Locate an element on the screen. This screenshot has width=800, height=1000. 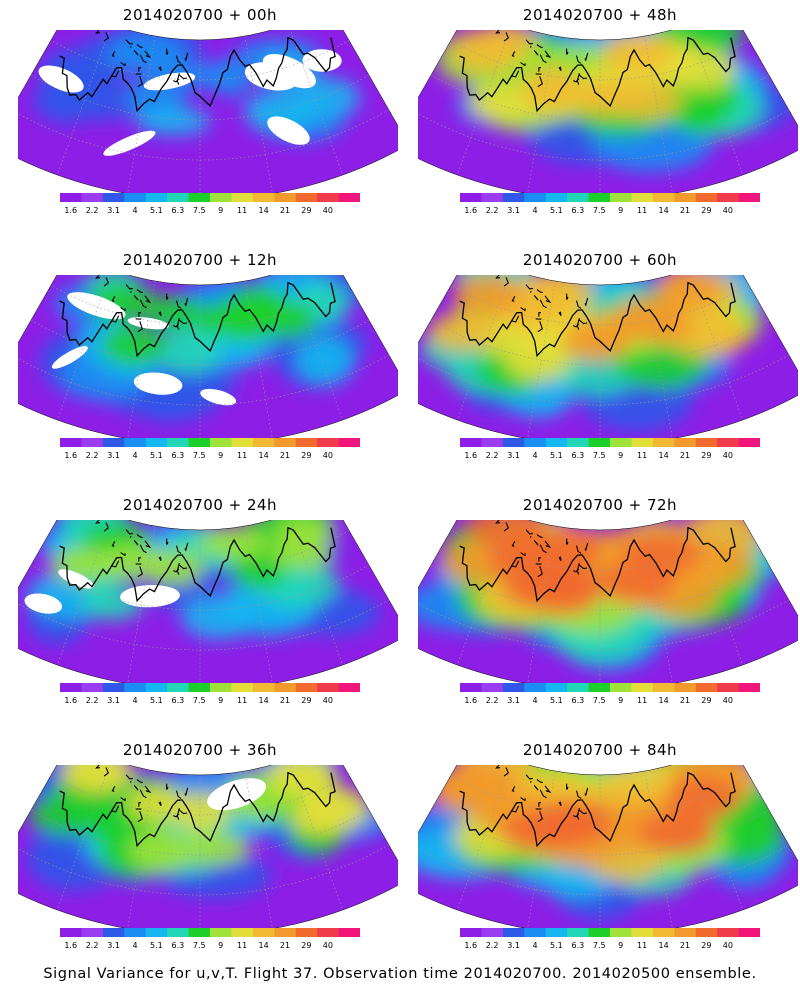
colorbar-label: 1.6 is located at coordinates (70, 700).